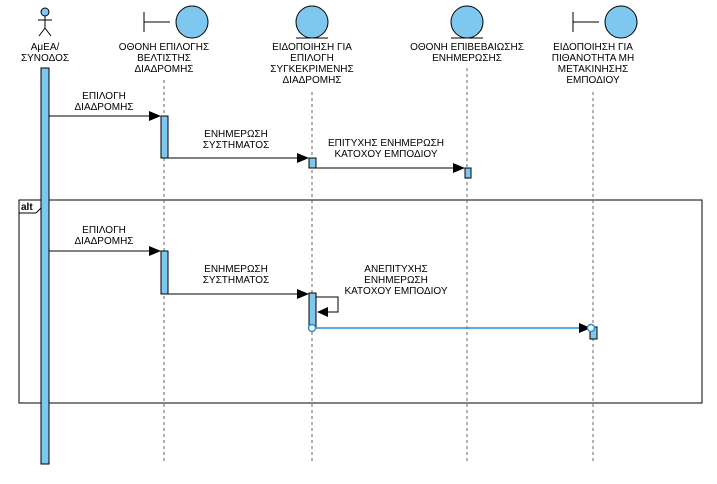  I want to click on participant-label: ΕΠΙΛΟΓΗ, so click(312, 58).